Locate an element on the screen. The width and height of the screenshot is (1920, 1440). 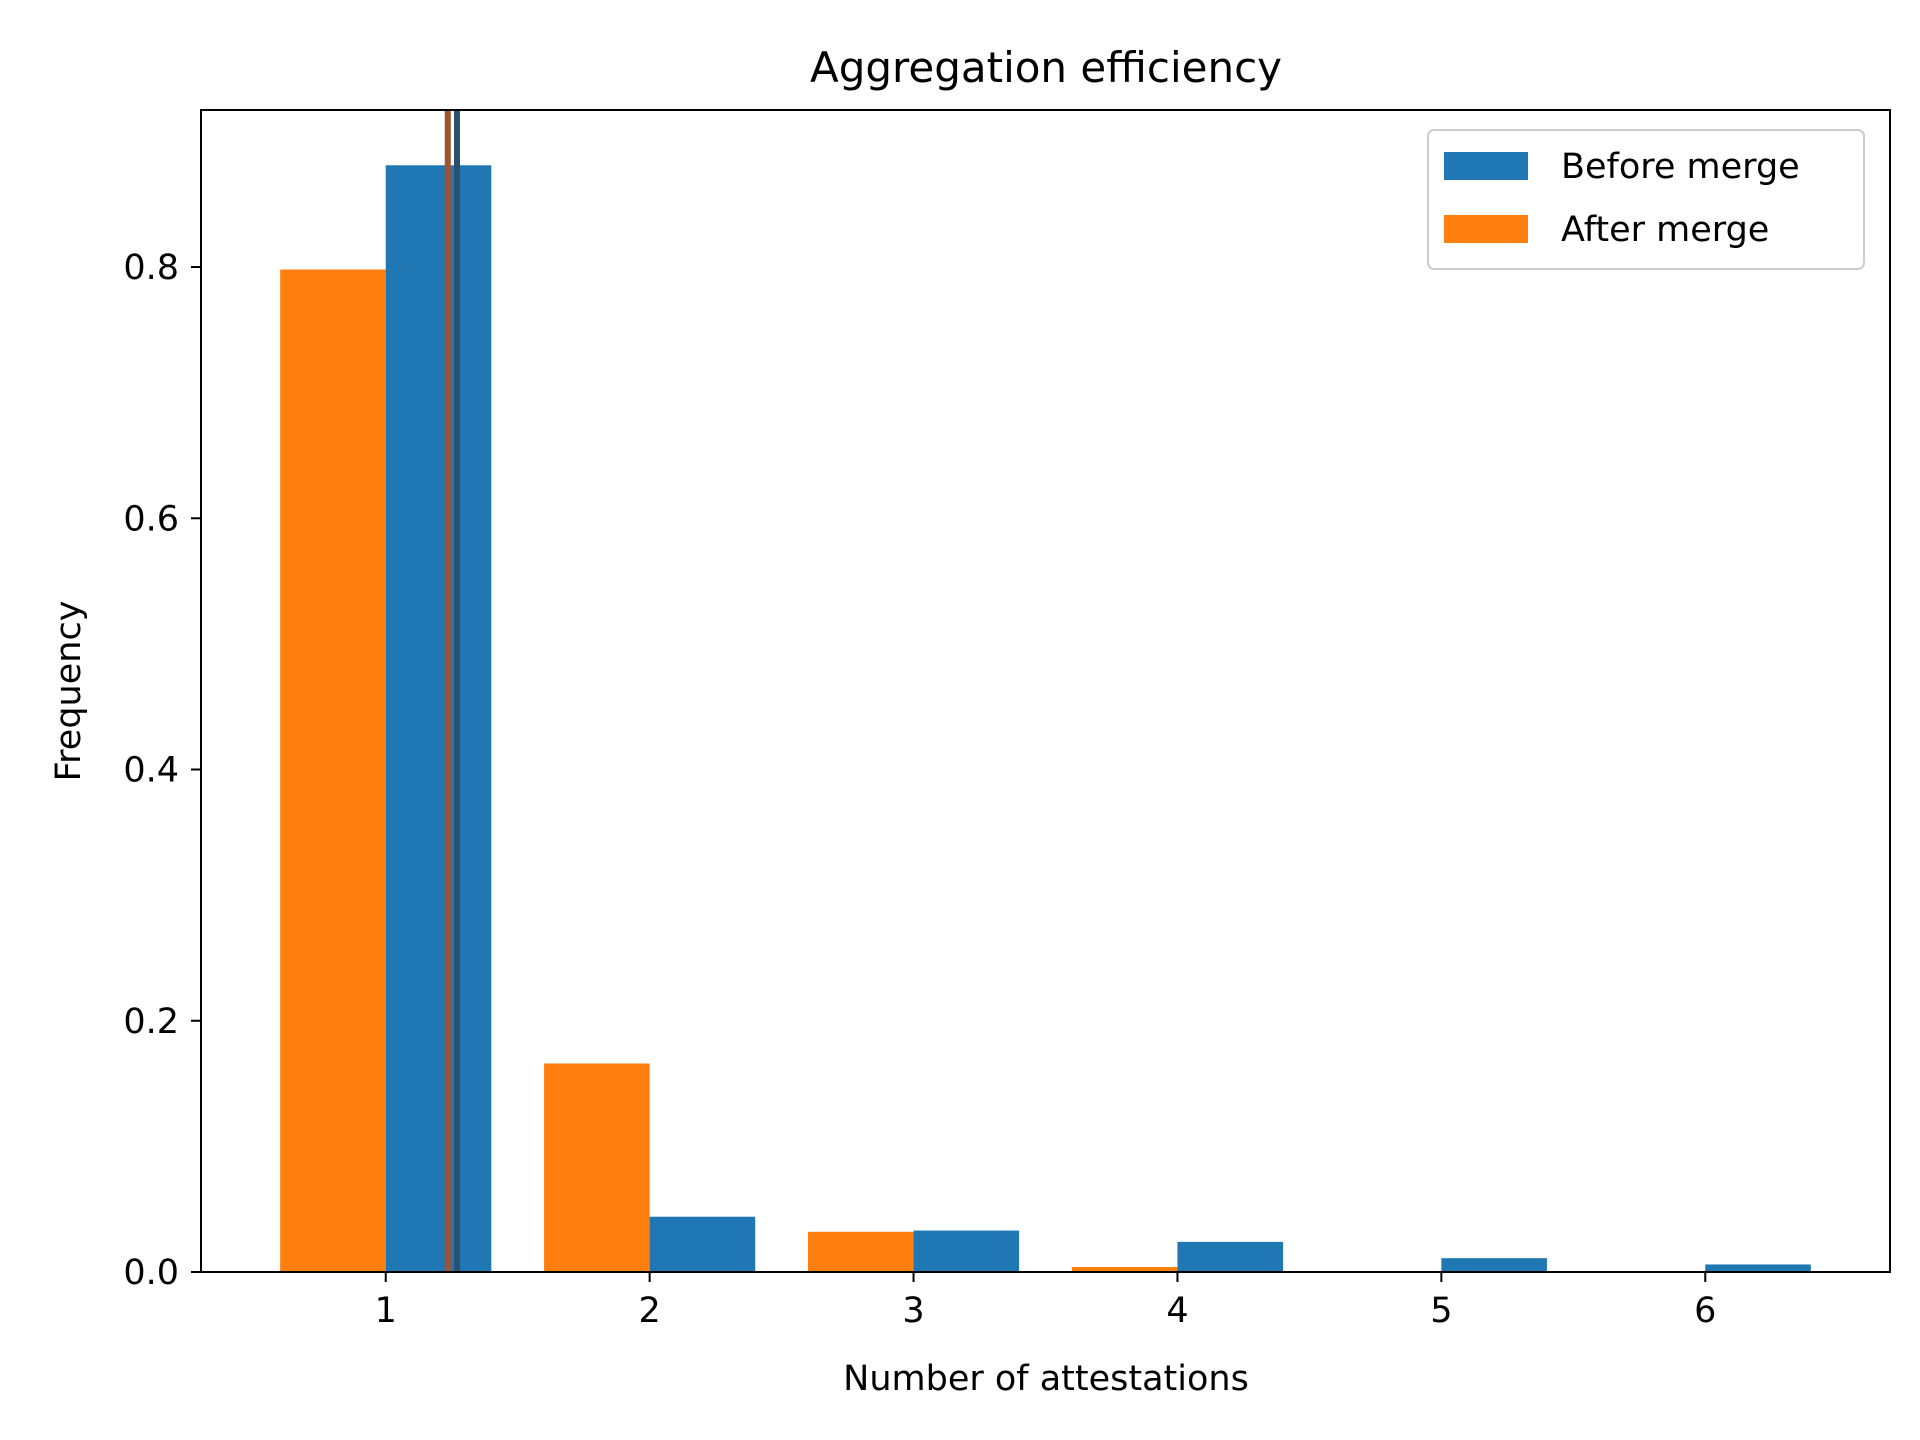
legend: Before merge After merge is located at coordinates (1646, 199).